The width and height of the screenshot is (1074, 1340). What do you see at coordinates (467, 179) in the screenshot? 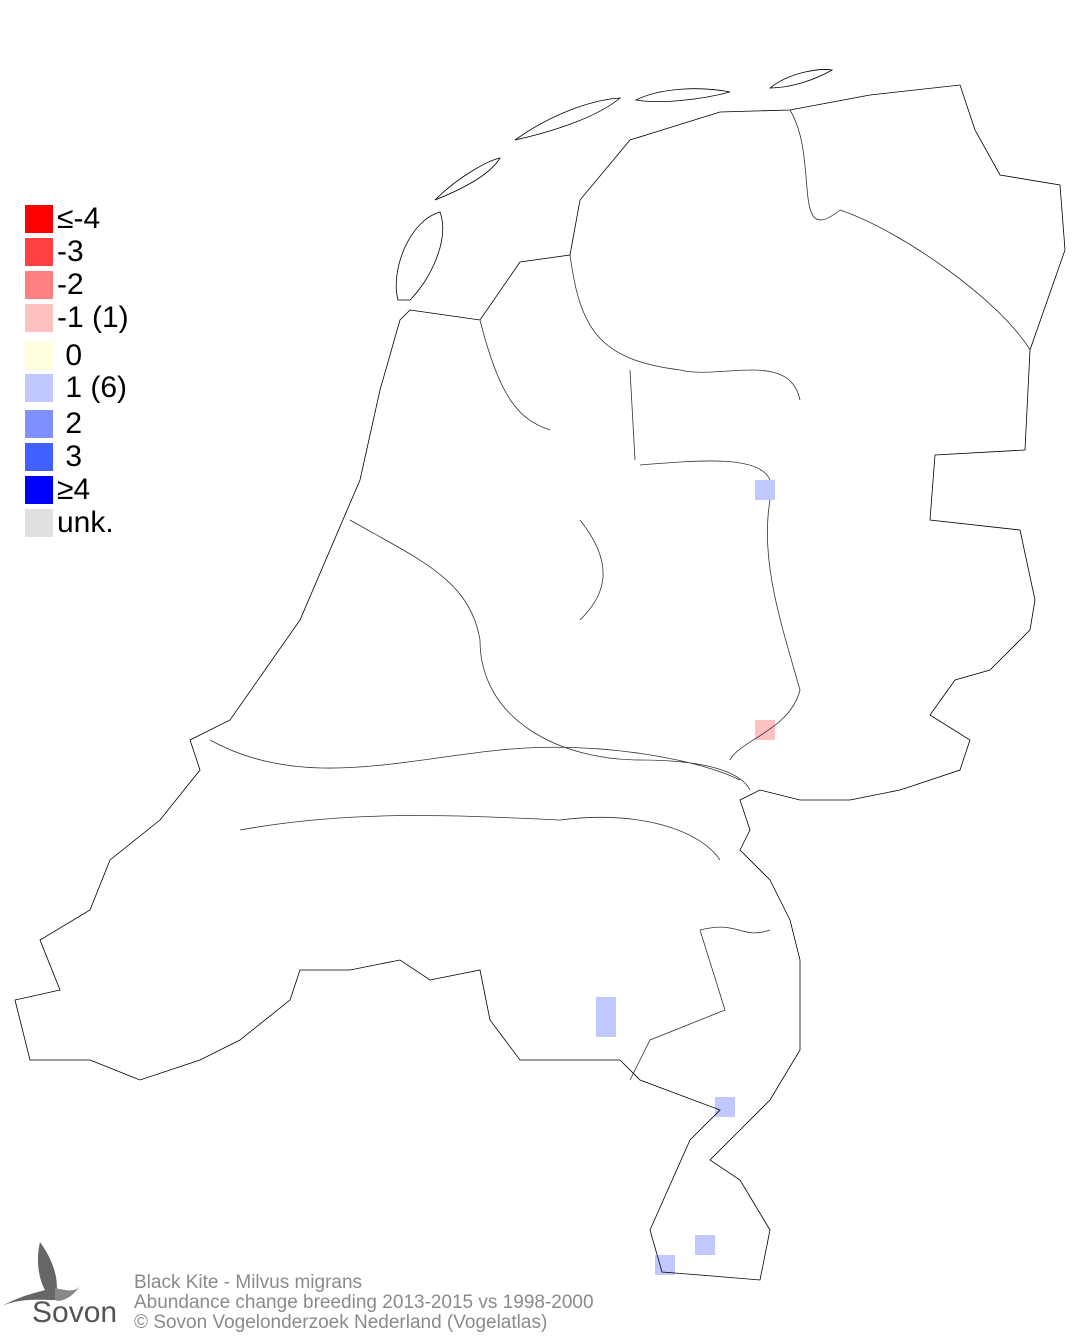
I see `island-vlieland` at bounding box center [467, 179].